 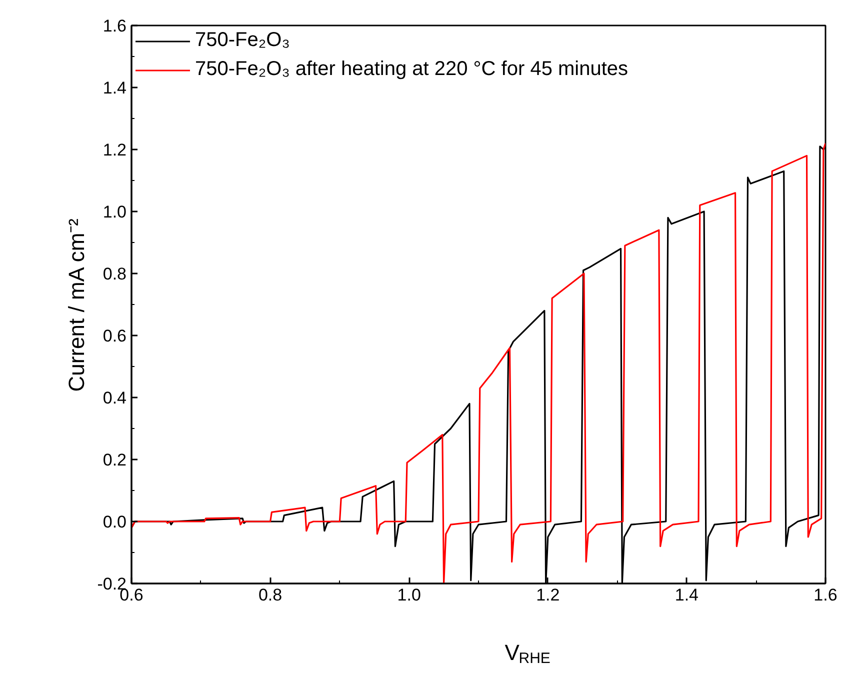 I want to click on y-tick-label: 1.0, so click(x=114, y=212).